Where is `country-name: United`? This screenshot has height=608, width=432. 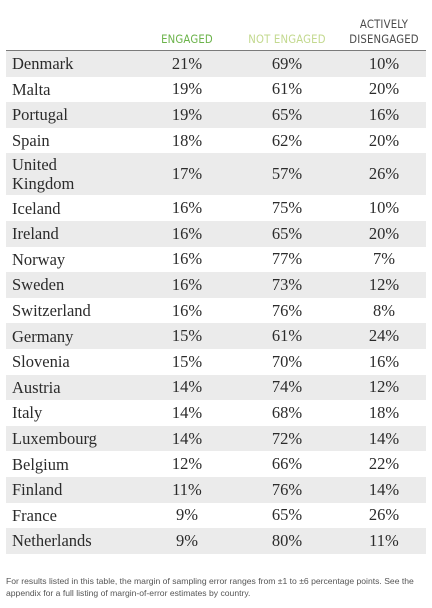 country-name: United is located at coordinates (34, 165).